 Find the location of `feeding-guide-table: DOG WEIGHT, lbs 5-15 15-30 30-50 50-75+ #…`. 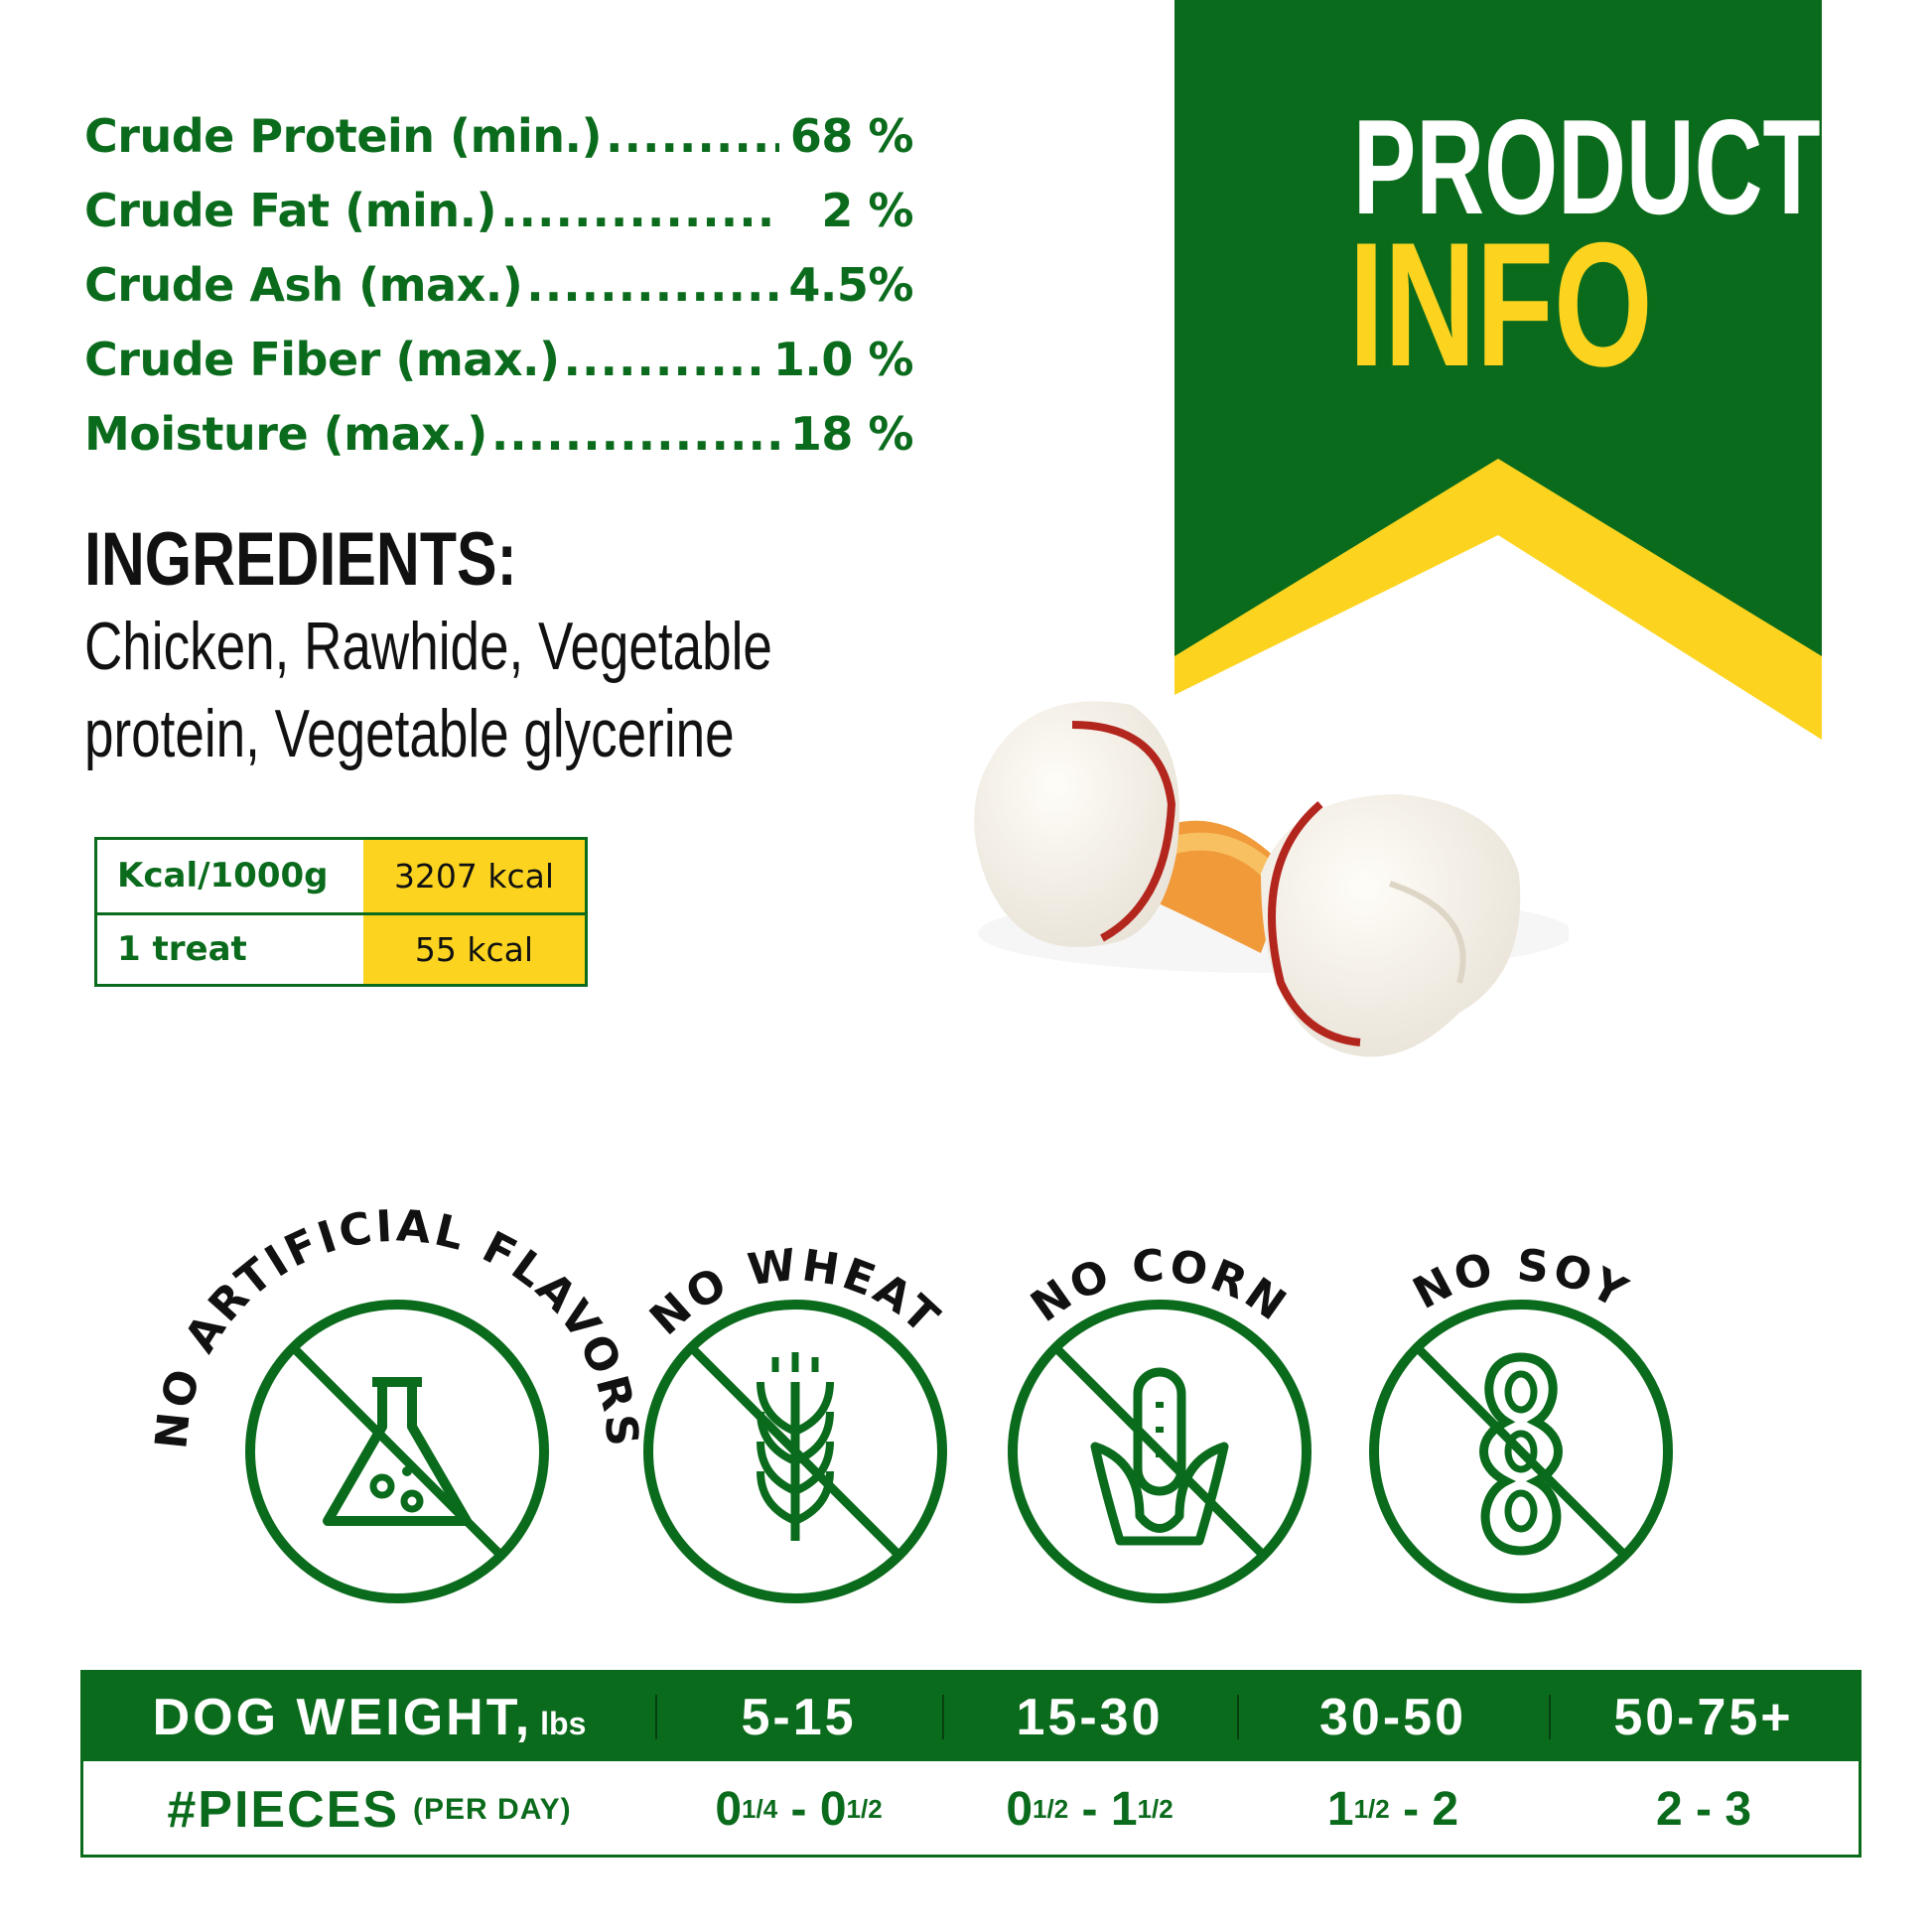

feeding-guide-table: DOG WEIGHT, lbs 5-15 15-30 30-50 50-75+ #… is located at coordinates (971, 1764).